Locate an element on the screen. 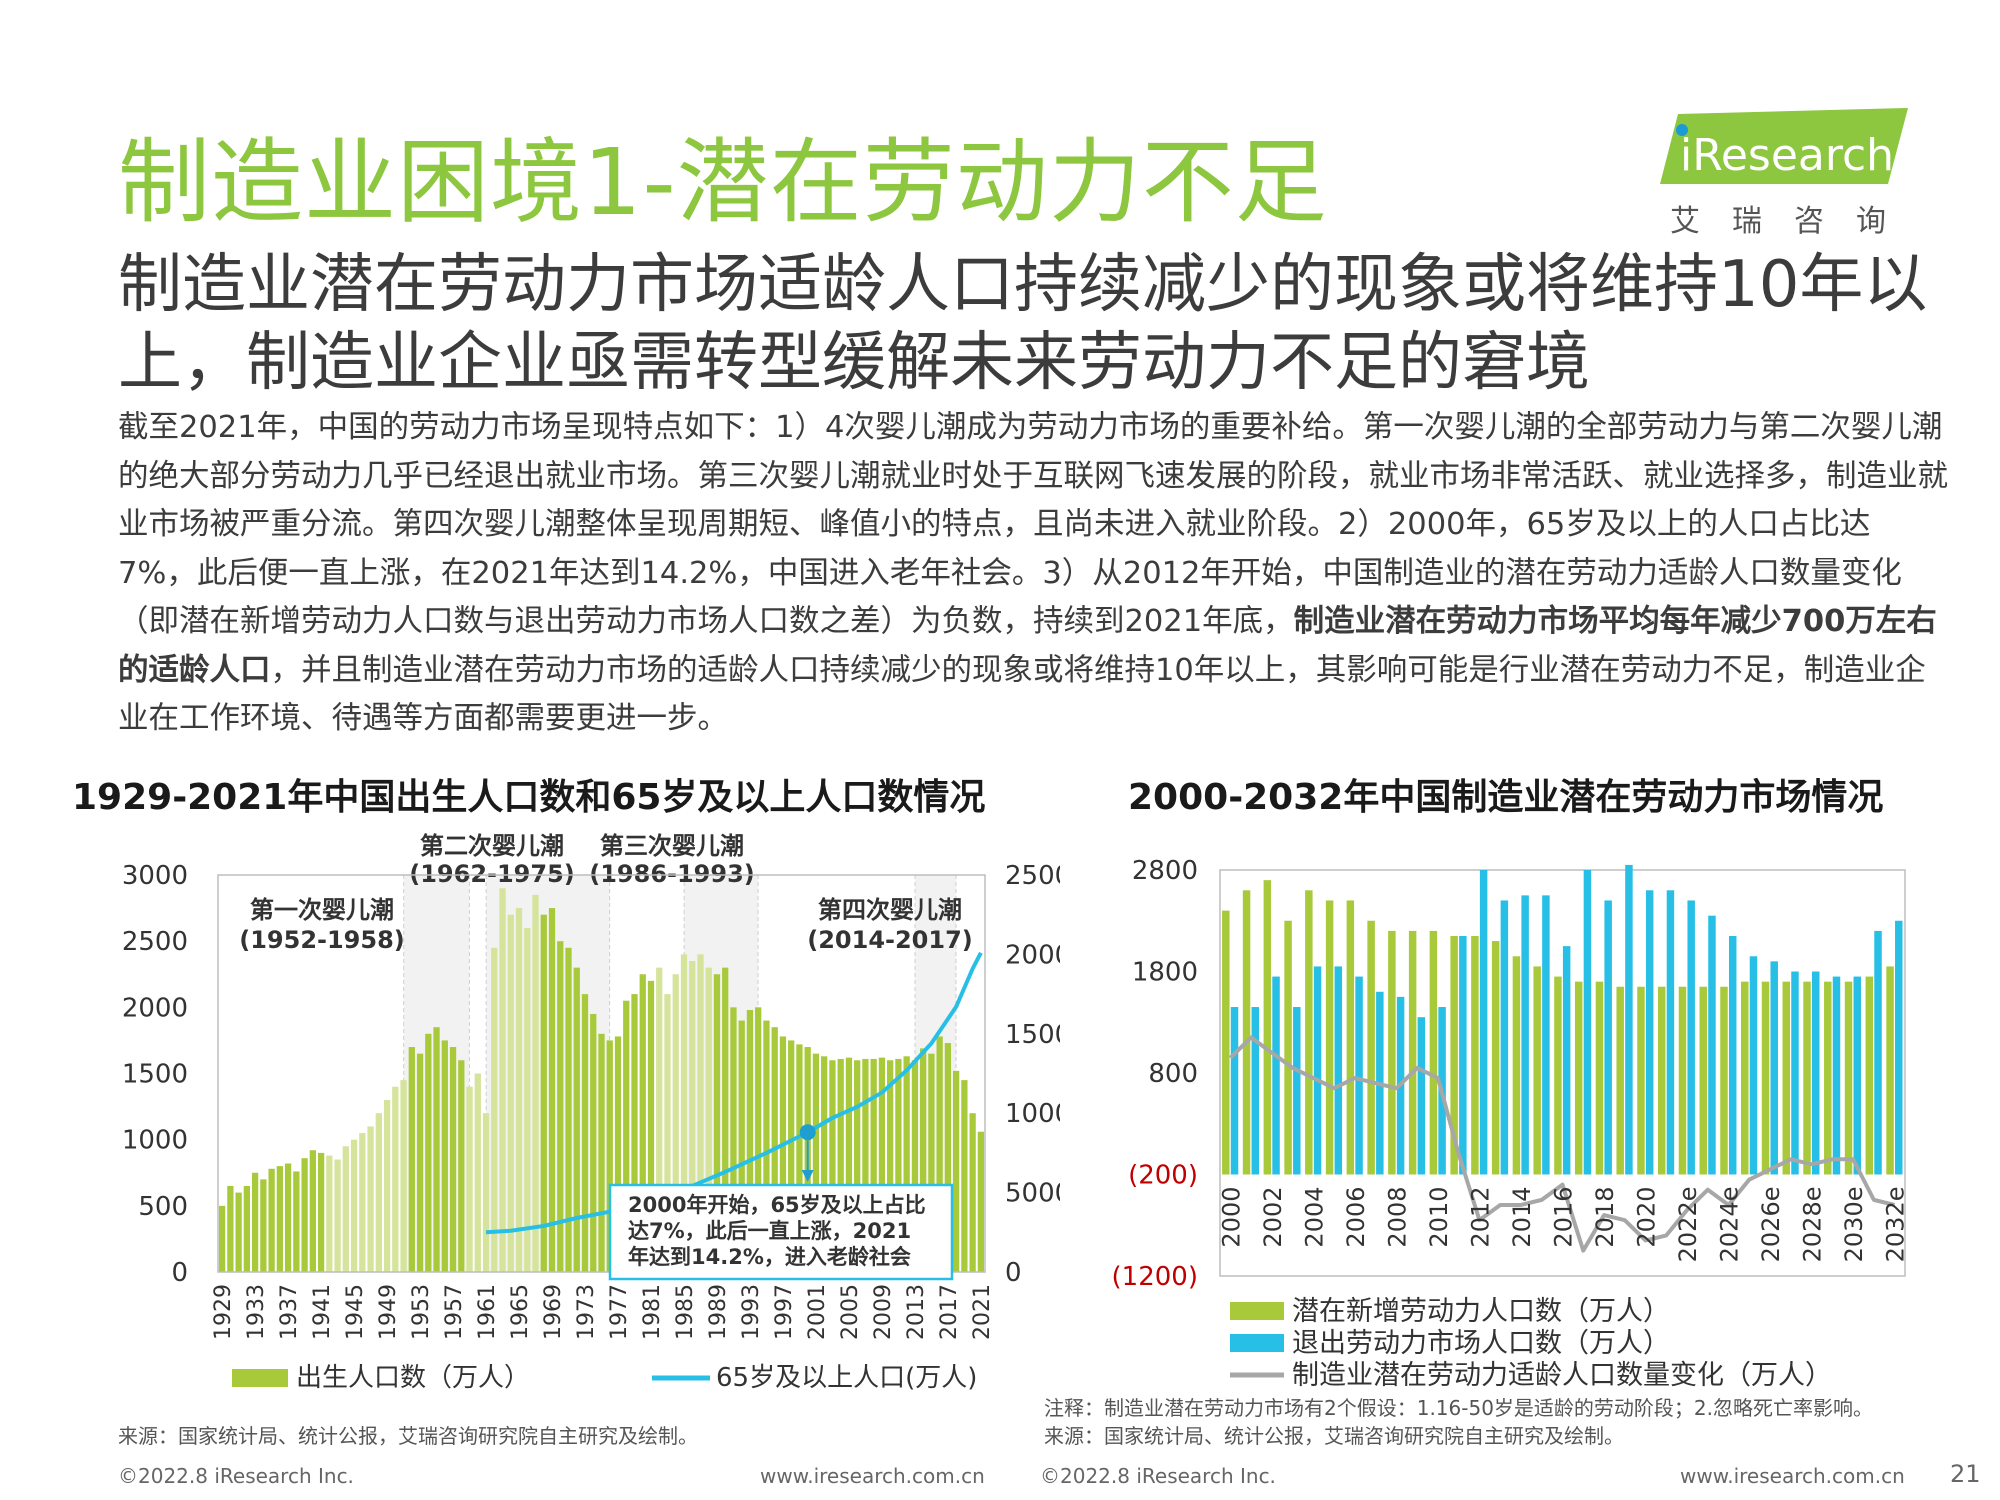 The height and width of the screenshot is (1500, 2000). x-tick-label: 1977 is located at coordinates (619, 1312).